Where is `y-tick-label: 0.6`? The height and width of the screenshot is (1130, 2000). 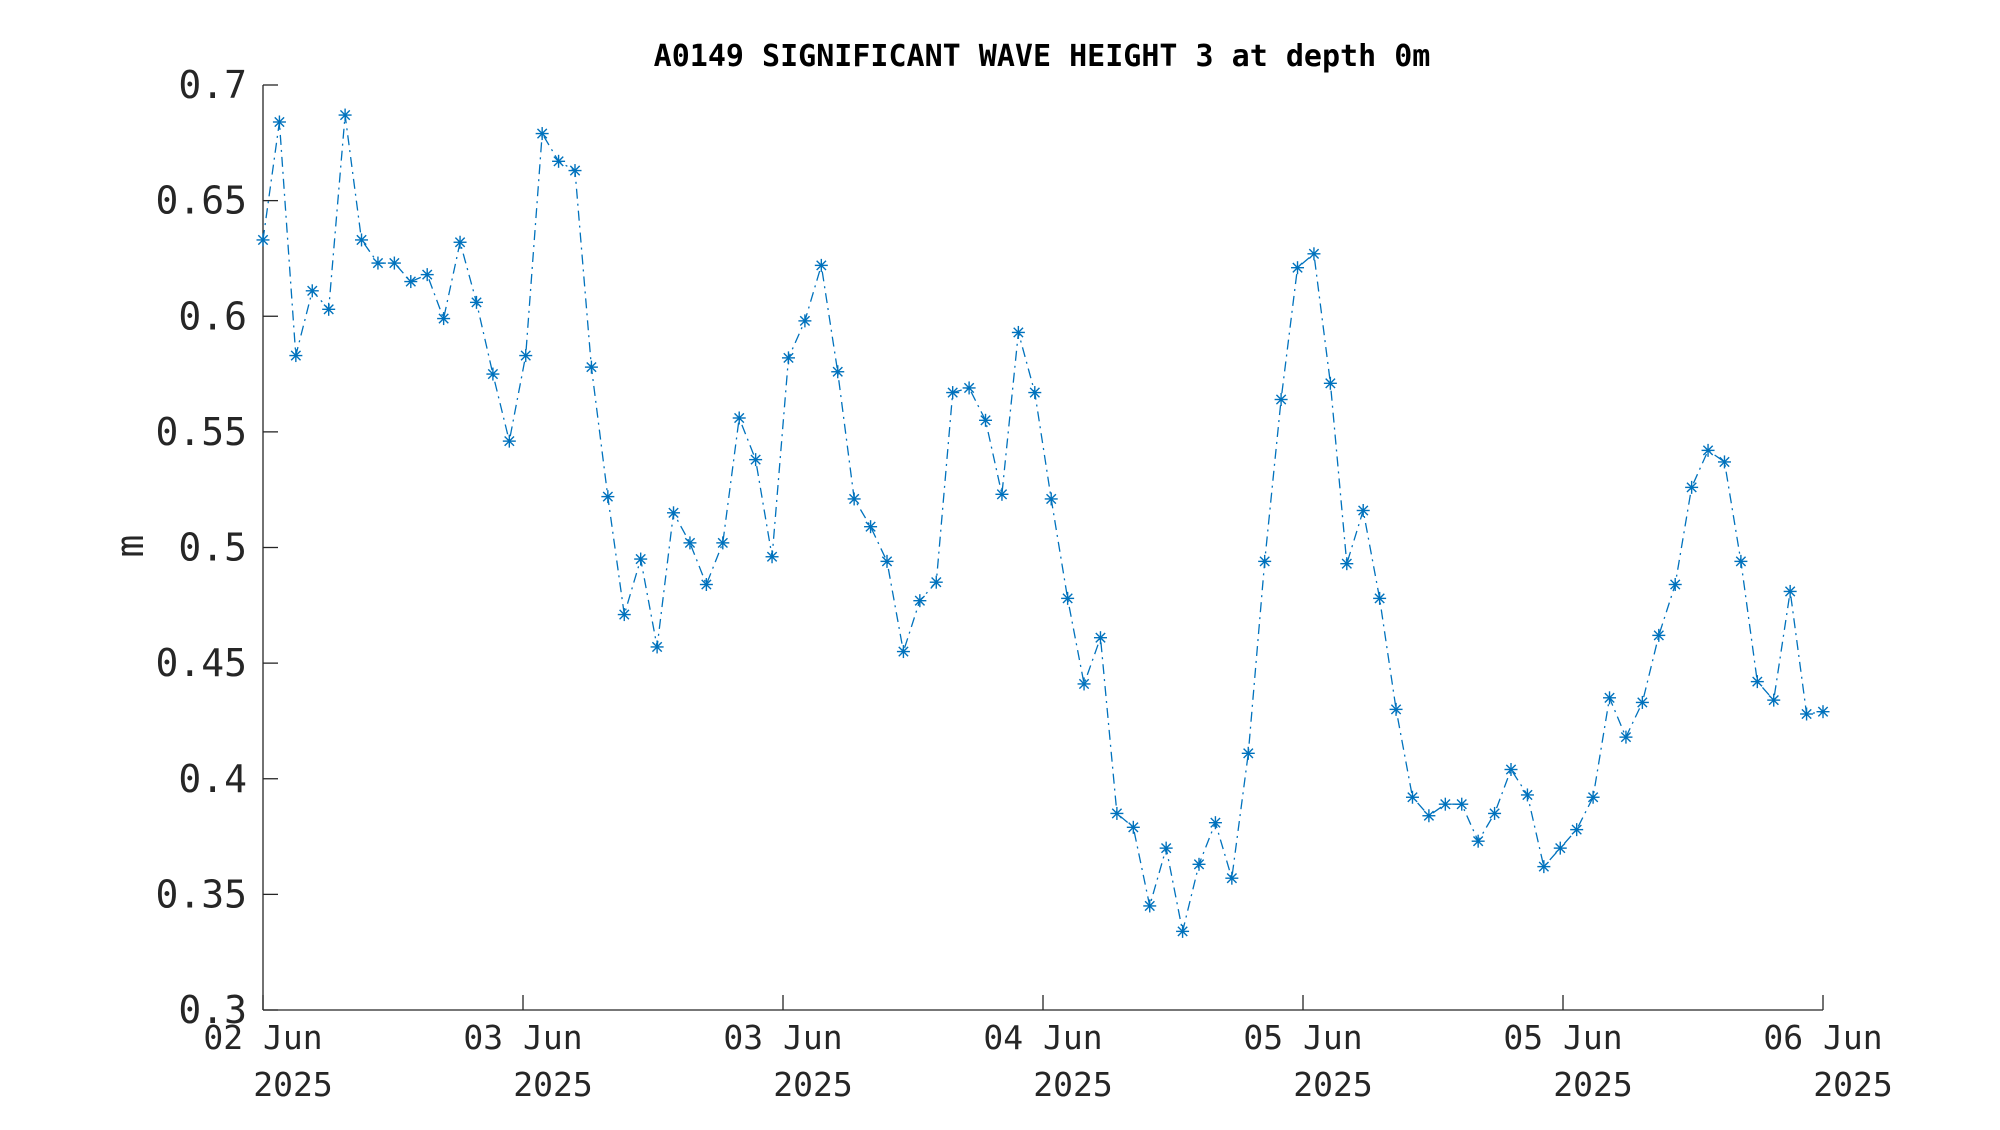
y-tick-label: 0.6 is located at coordinates (212, 316).